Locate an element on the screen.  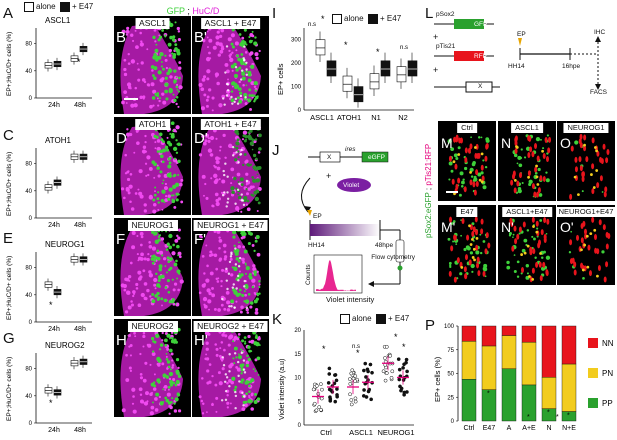
legend-i-alone-swatch is located at coordinates (337, 19).